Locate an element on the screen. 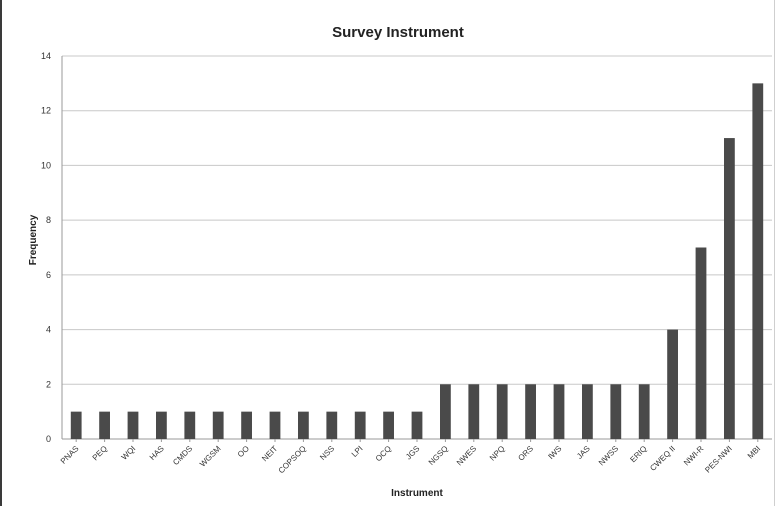 This screenshot has height=511, width=775. x-tick-label: PEQ is located at coordinates (100, 453).